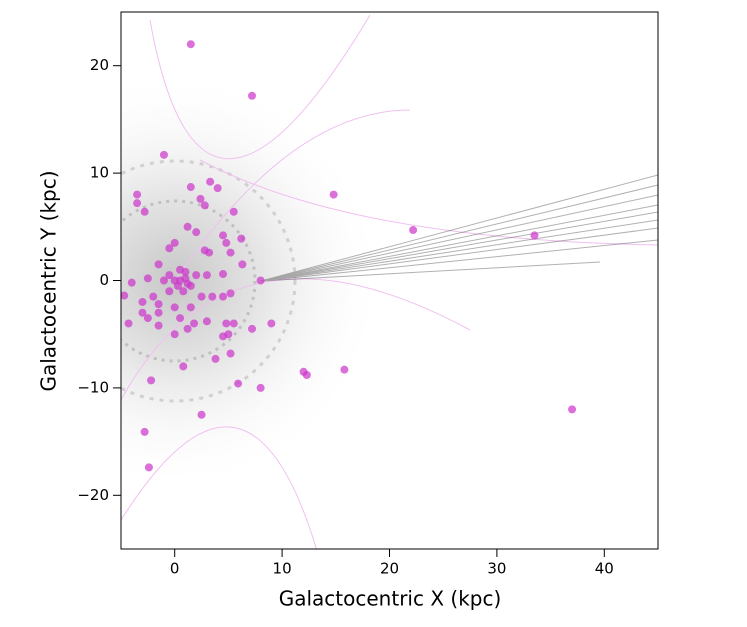  What do you see at coordinates (104, 280) in the screenshot?
I see `y-tick-label: 0` at bounding box center [104, 280].